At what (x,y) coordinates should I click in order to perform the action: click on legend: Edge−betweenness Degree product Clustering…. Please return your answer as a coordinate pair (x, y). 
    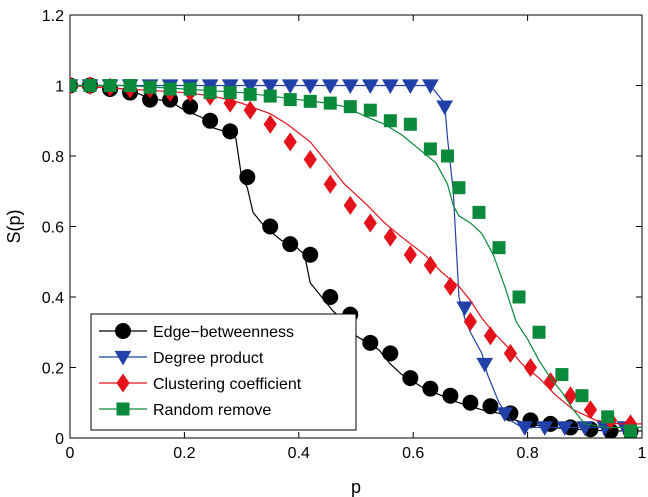
    Looking at the image, I should click on (223, 372).